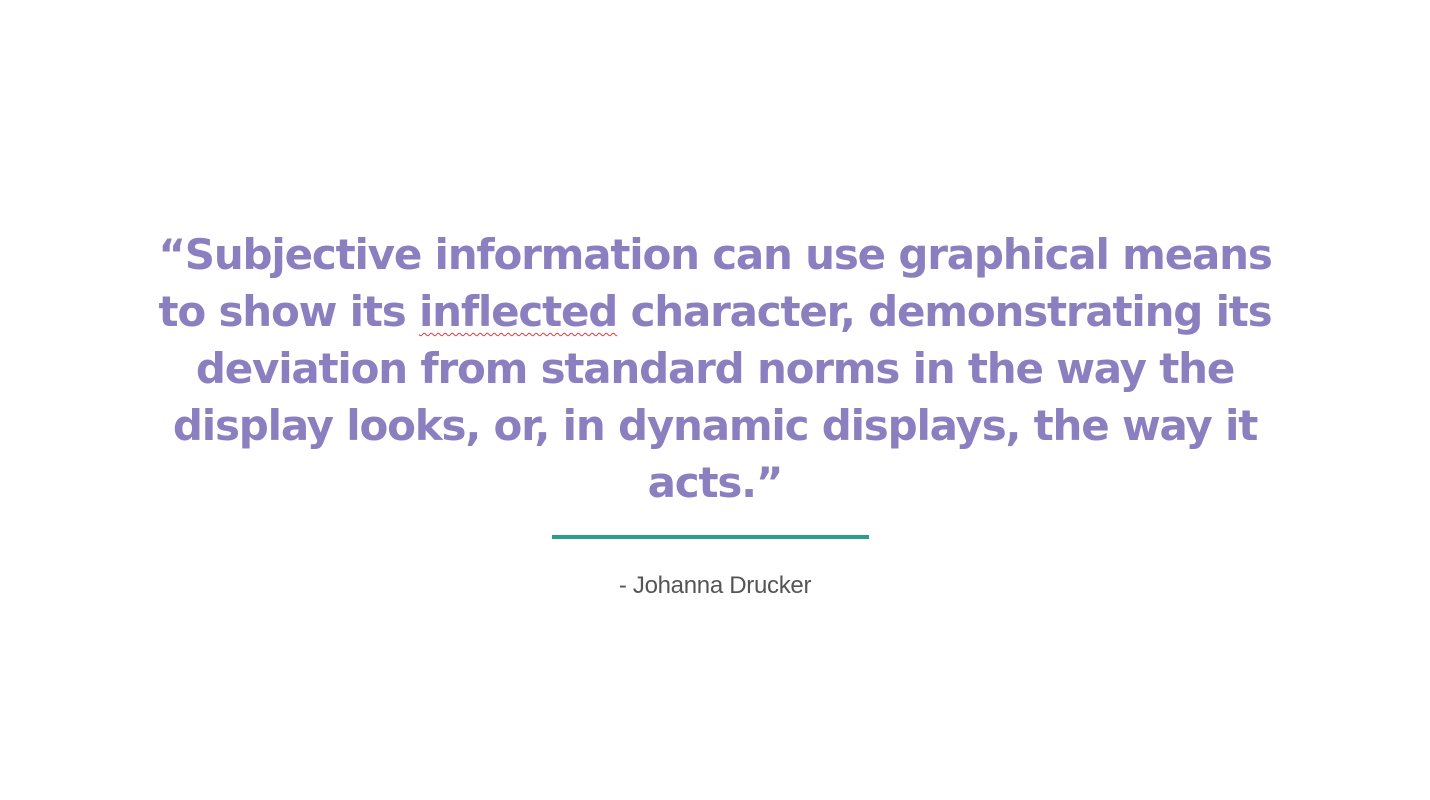 The image size is (1430, 800). What do you see at coordinates (715, 585) in the screenshot?
I see `quote-attribution: - Johanna Drucker` at bounding box center [715, 585].